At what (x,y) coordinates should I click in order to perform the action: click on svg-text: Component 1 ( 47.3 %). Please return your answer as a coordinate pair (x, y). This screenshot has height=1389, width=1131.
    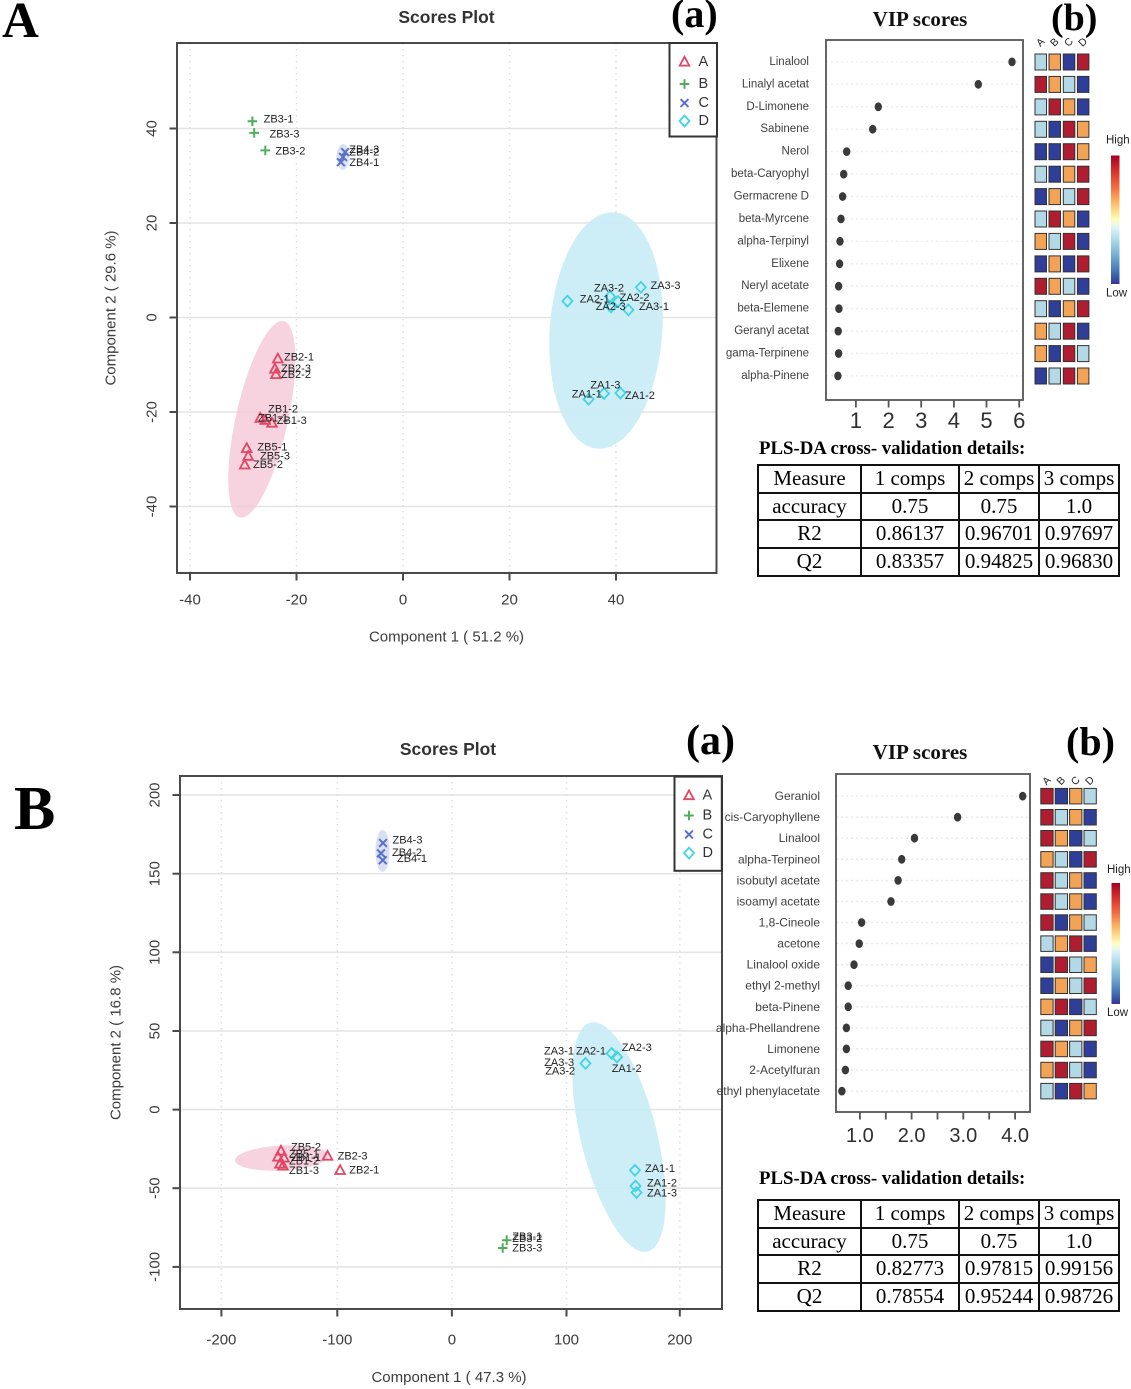
    Looking at the image, I should click on (448, 1377).